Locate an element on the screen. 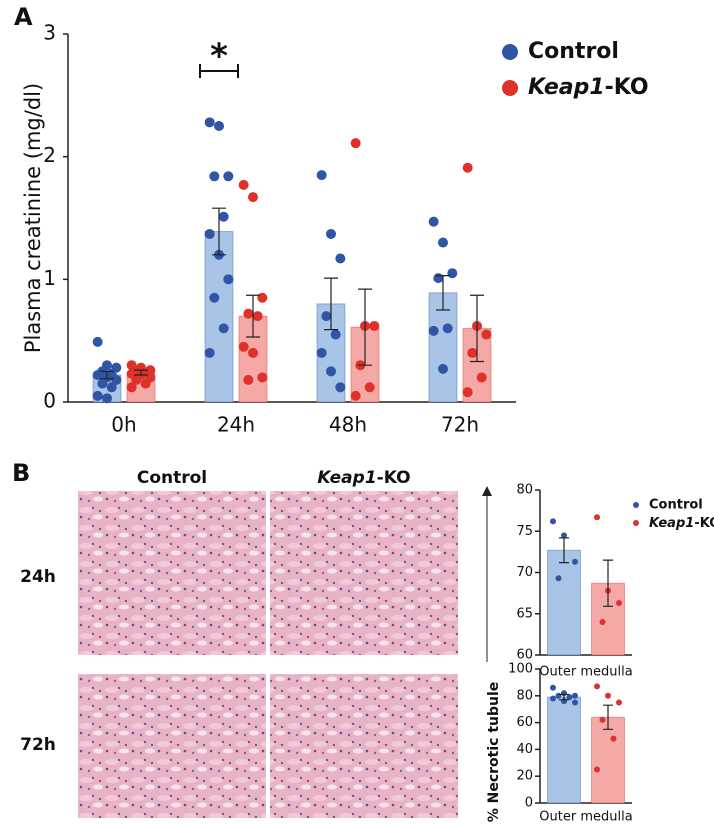 This screenshot has height=826, width=714. y-tick-label: 40 is located at coordinates (524, 749).